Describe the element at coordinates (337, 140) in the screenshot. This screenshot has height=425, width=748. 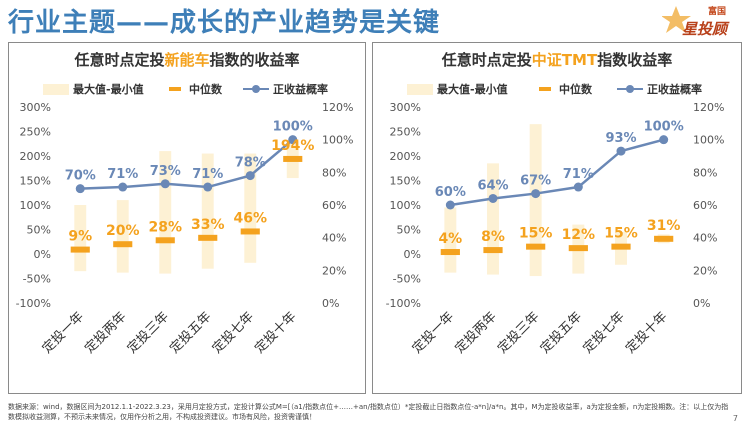
I see `y-right-tick-label: 100%` at that location.